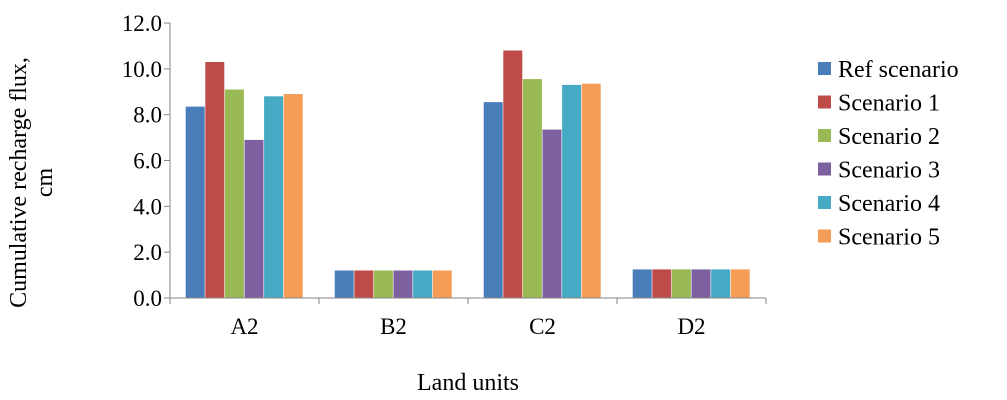 The image size is (1007, 400). I want to click on y-axis-title-text: Cumulative recharge flux,cm, so click(32, 182).